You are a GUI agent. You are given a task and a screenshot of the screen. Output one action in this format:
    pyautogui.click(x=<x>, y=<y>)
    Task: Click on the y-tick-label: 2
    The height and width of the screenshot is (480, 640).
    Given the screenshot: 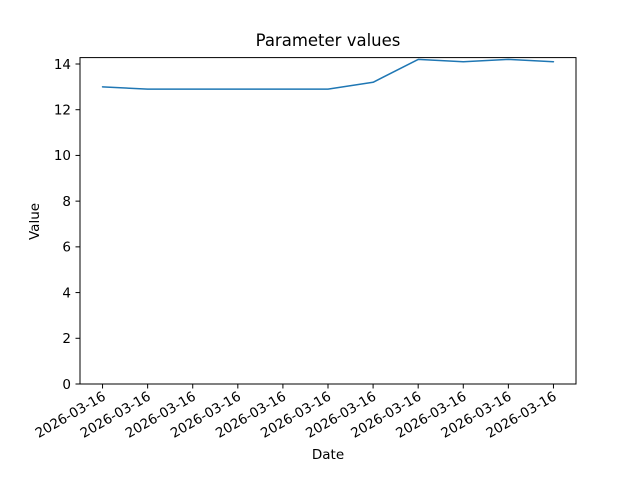 What is the action you would take?
    pyautogui.click(x=66, y=339)
    